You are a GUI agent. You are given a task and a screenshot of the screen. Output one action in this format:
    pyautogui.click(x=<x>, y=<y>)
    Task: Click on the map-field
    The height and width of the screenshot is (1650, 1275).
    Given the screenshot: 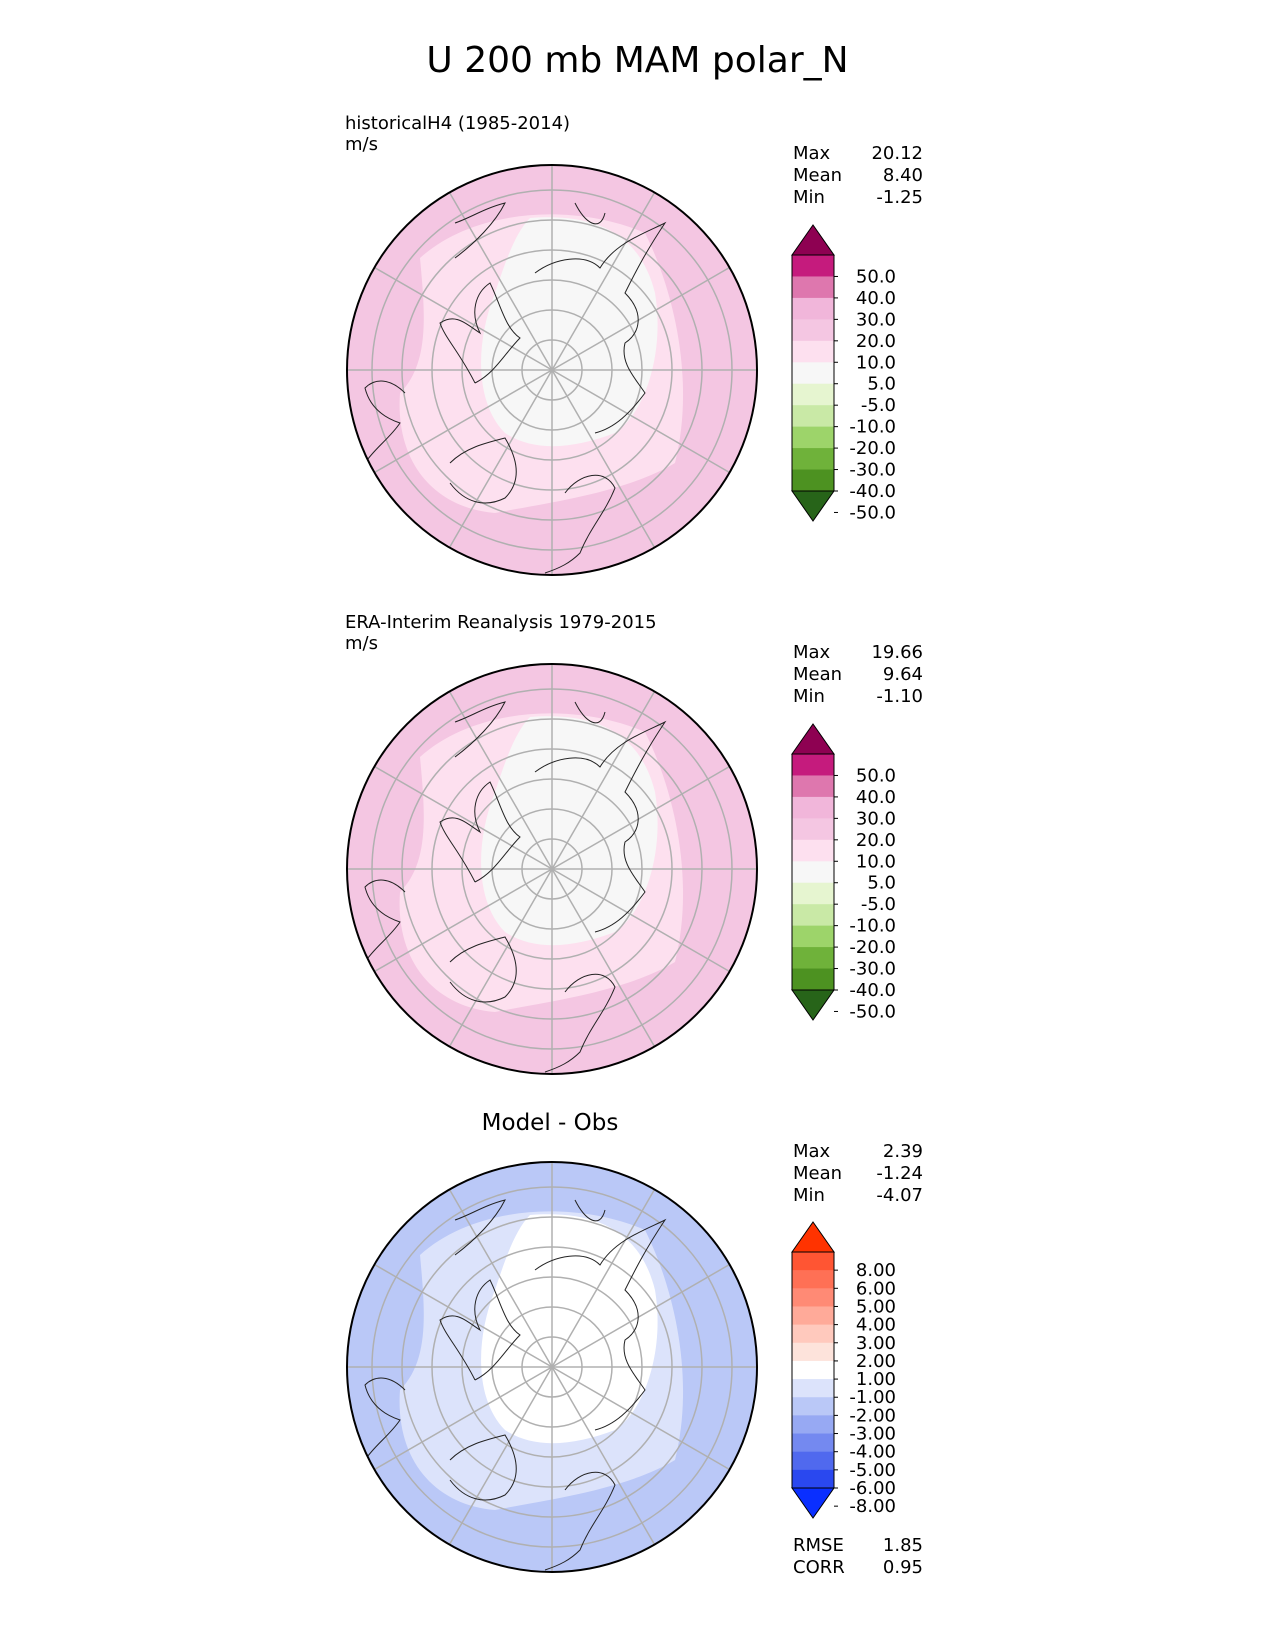 What is the action you would take?
    pyautogui.click(x=552, y=869)
    